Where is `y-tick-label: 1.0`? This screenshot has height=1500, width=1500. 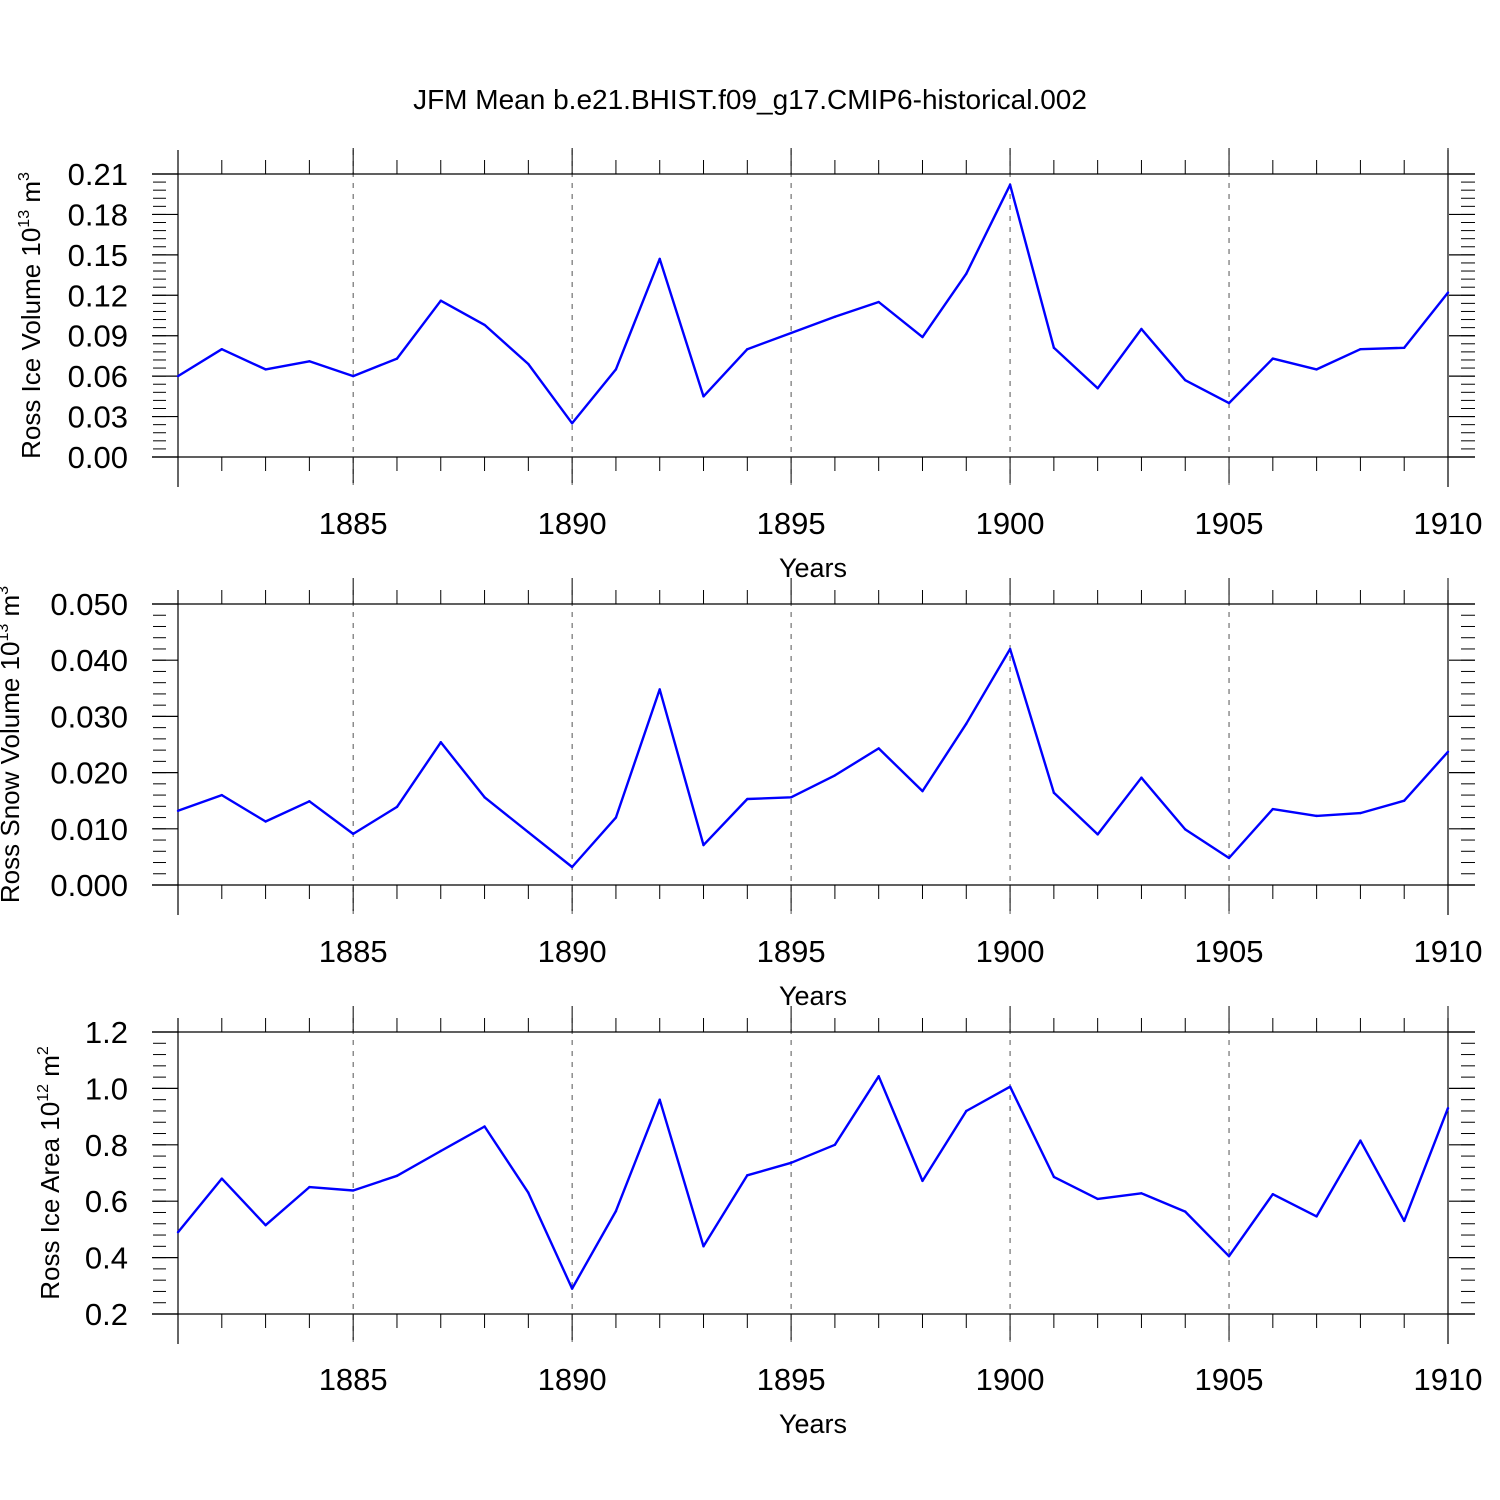 y-tick-label: 1.0 is located at coordinates (106, 1088).